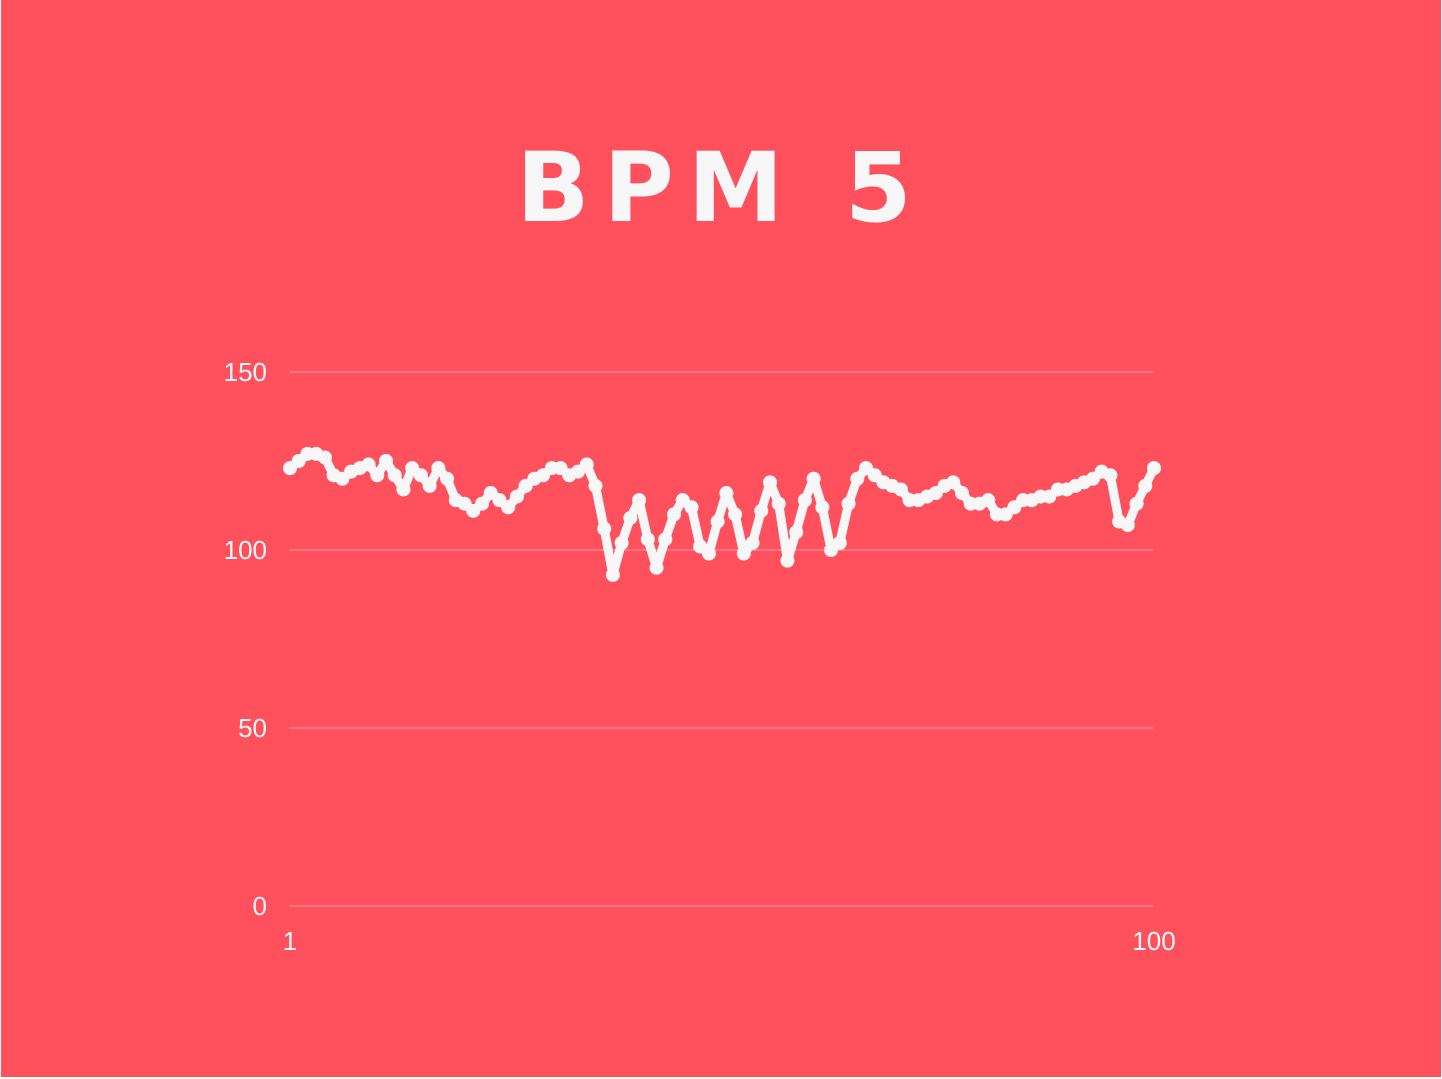  I want to click on y-tick-label: 0, so click(260, 906).